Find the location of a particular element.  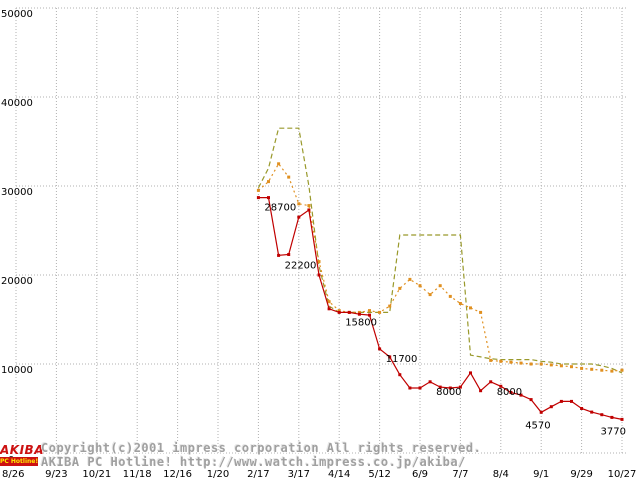

svg-text: 6/9 is located at coordinates (420, 474).